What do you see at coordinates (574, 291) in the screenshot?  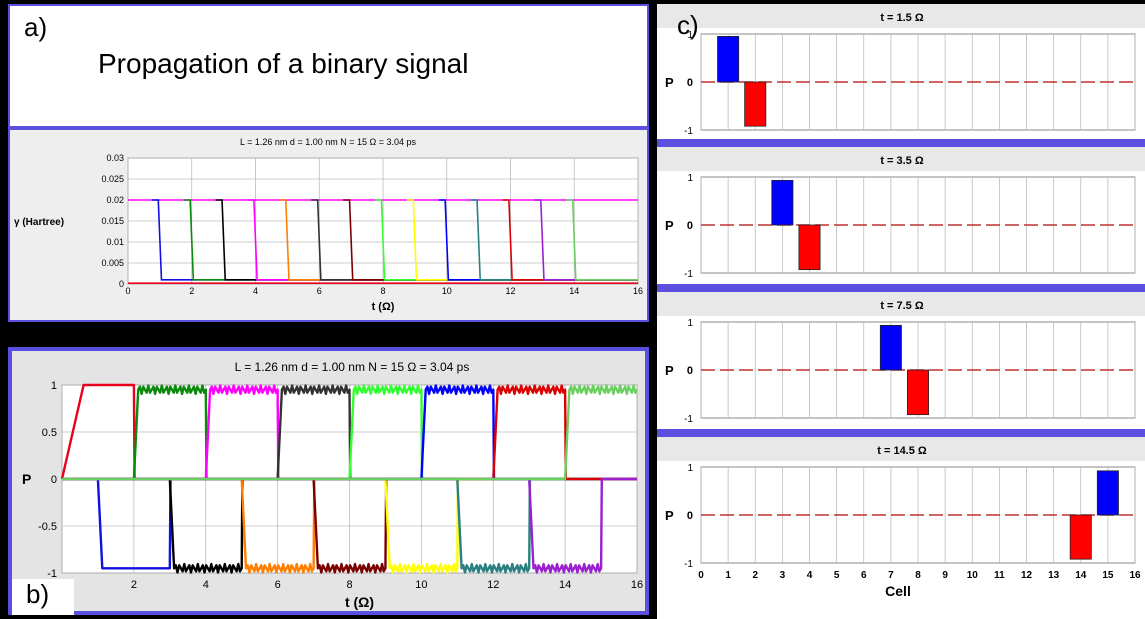 I see `chart-a-xtick-label: 14` at bounding box center [574, 291].